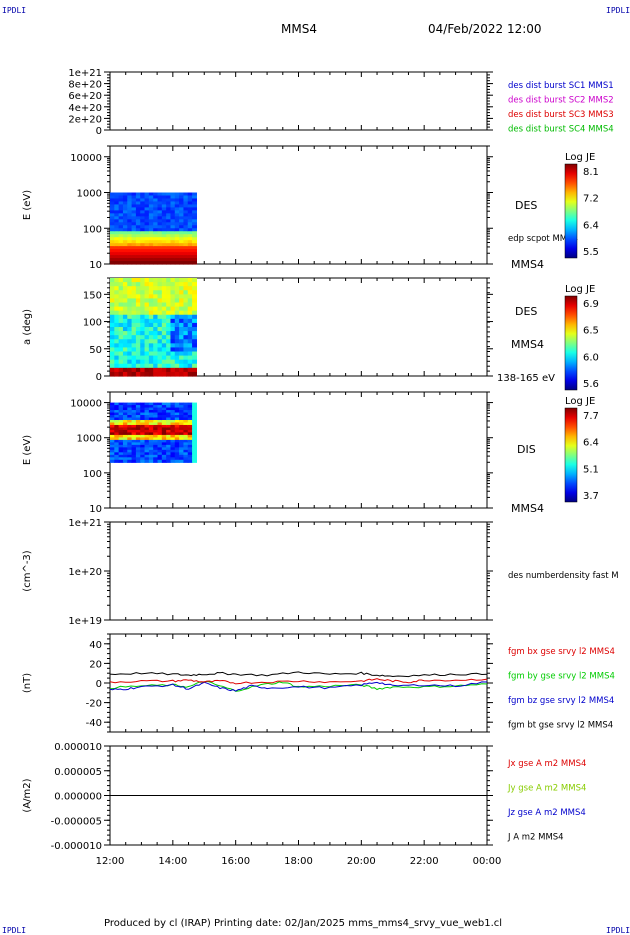 This screenshot has height=935, width=630. I want to click on p5-ytick-label: 1e+20, so click(85, 572).